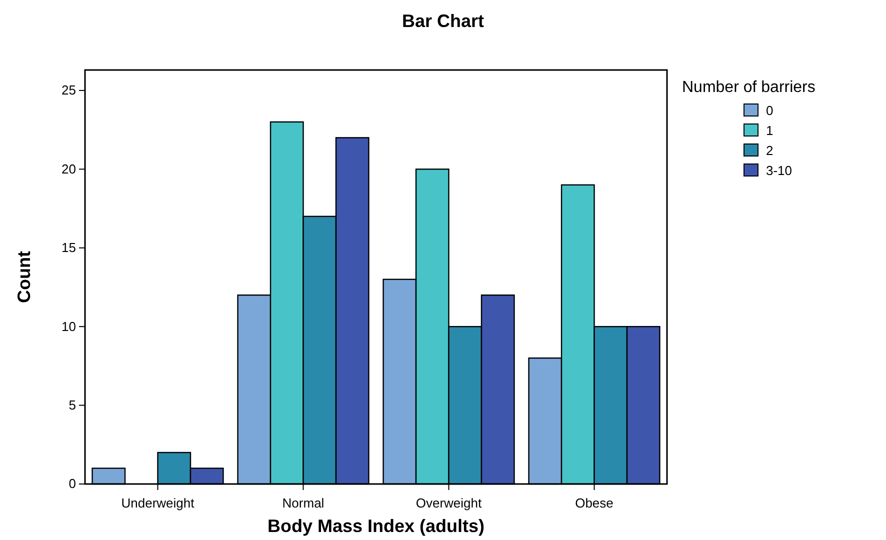 Image resolution: width=886 pixels, height=540 pixels. Describe the element at coordinates (594, 502) in the screenshot. I see `x-tick-label: Obese` at that location.